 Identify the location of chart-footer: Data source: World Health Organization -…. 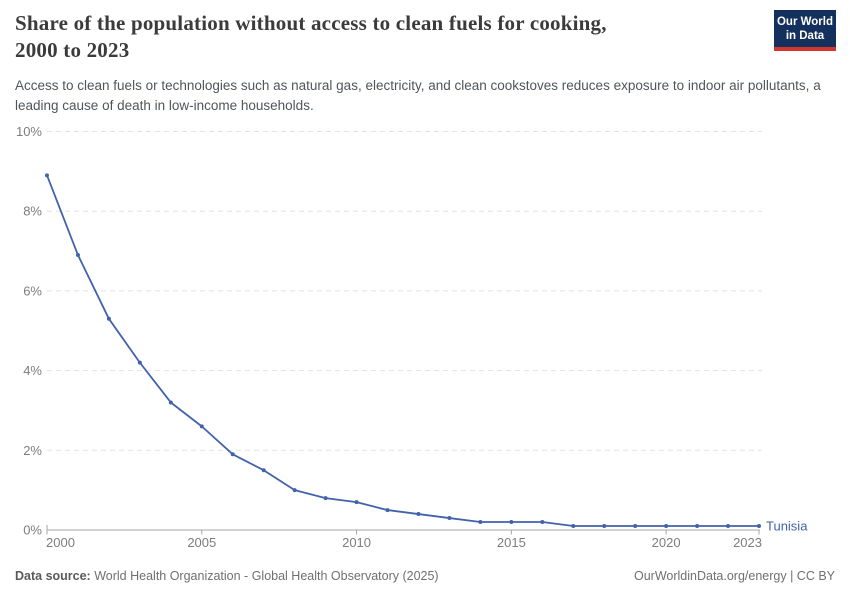
(425, 576).